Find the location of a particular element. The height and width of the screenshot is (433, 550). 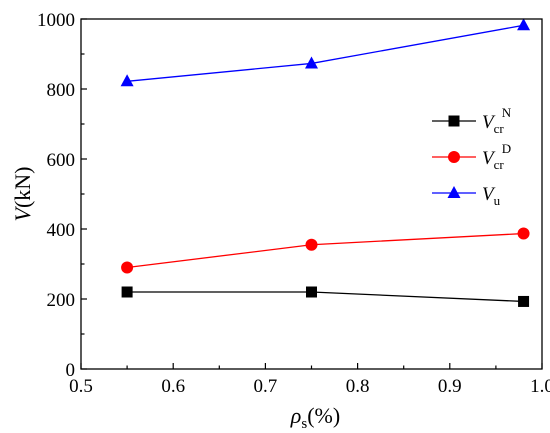

x-axis-label: ρs(%) is located at coordinates (315, 417).